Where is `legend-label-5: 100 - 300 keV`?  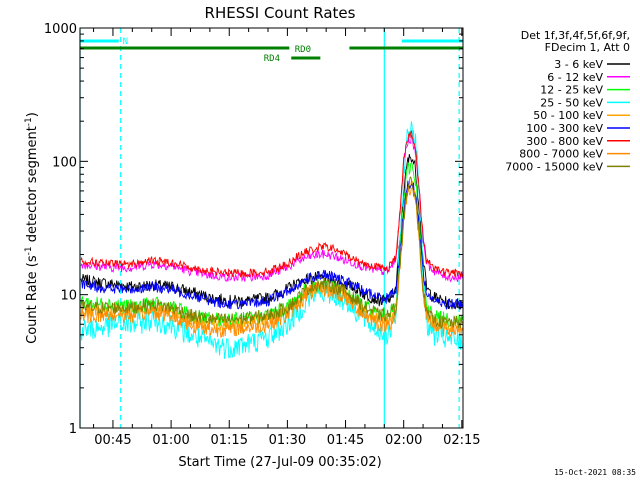 legend-label-5: 100 - 300 keV is located at coordinates (564, 128).